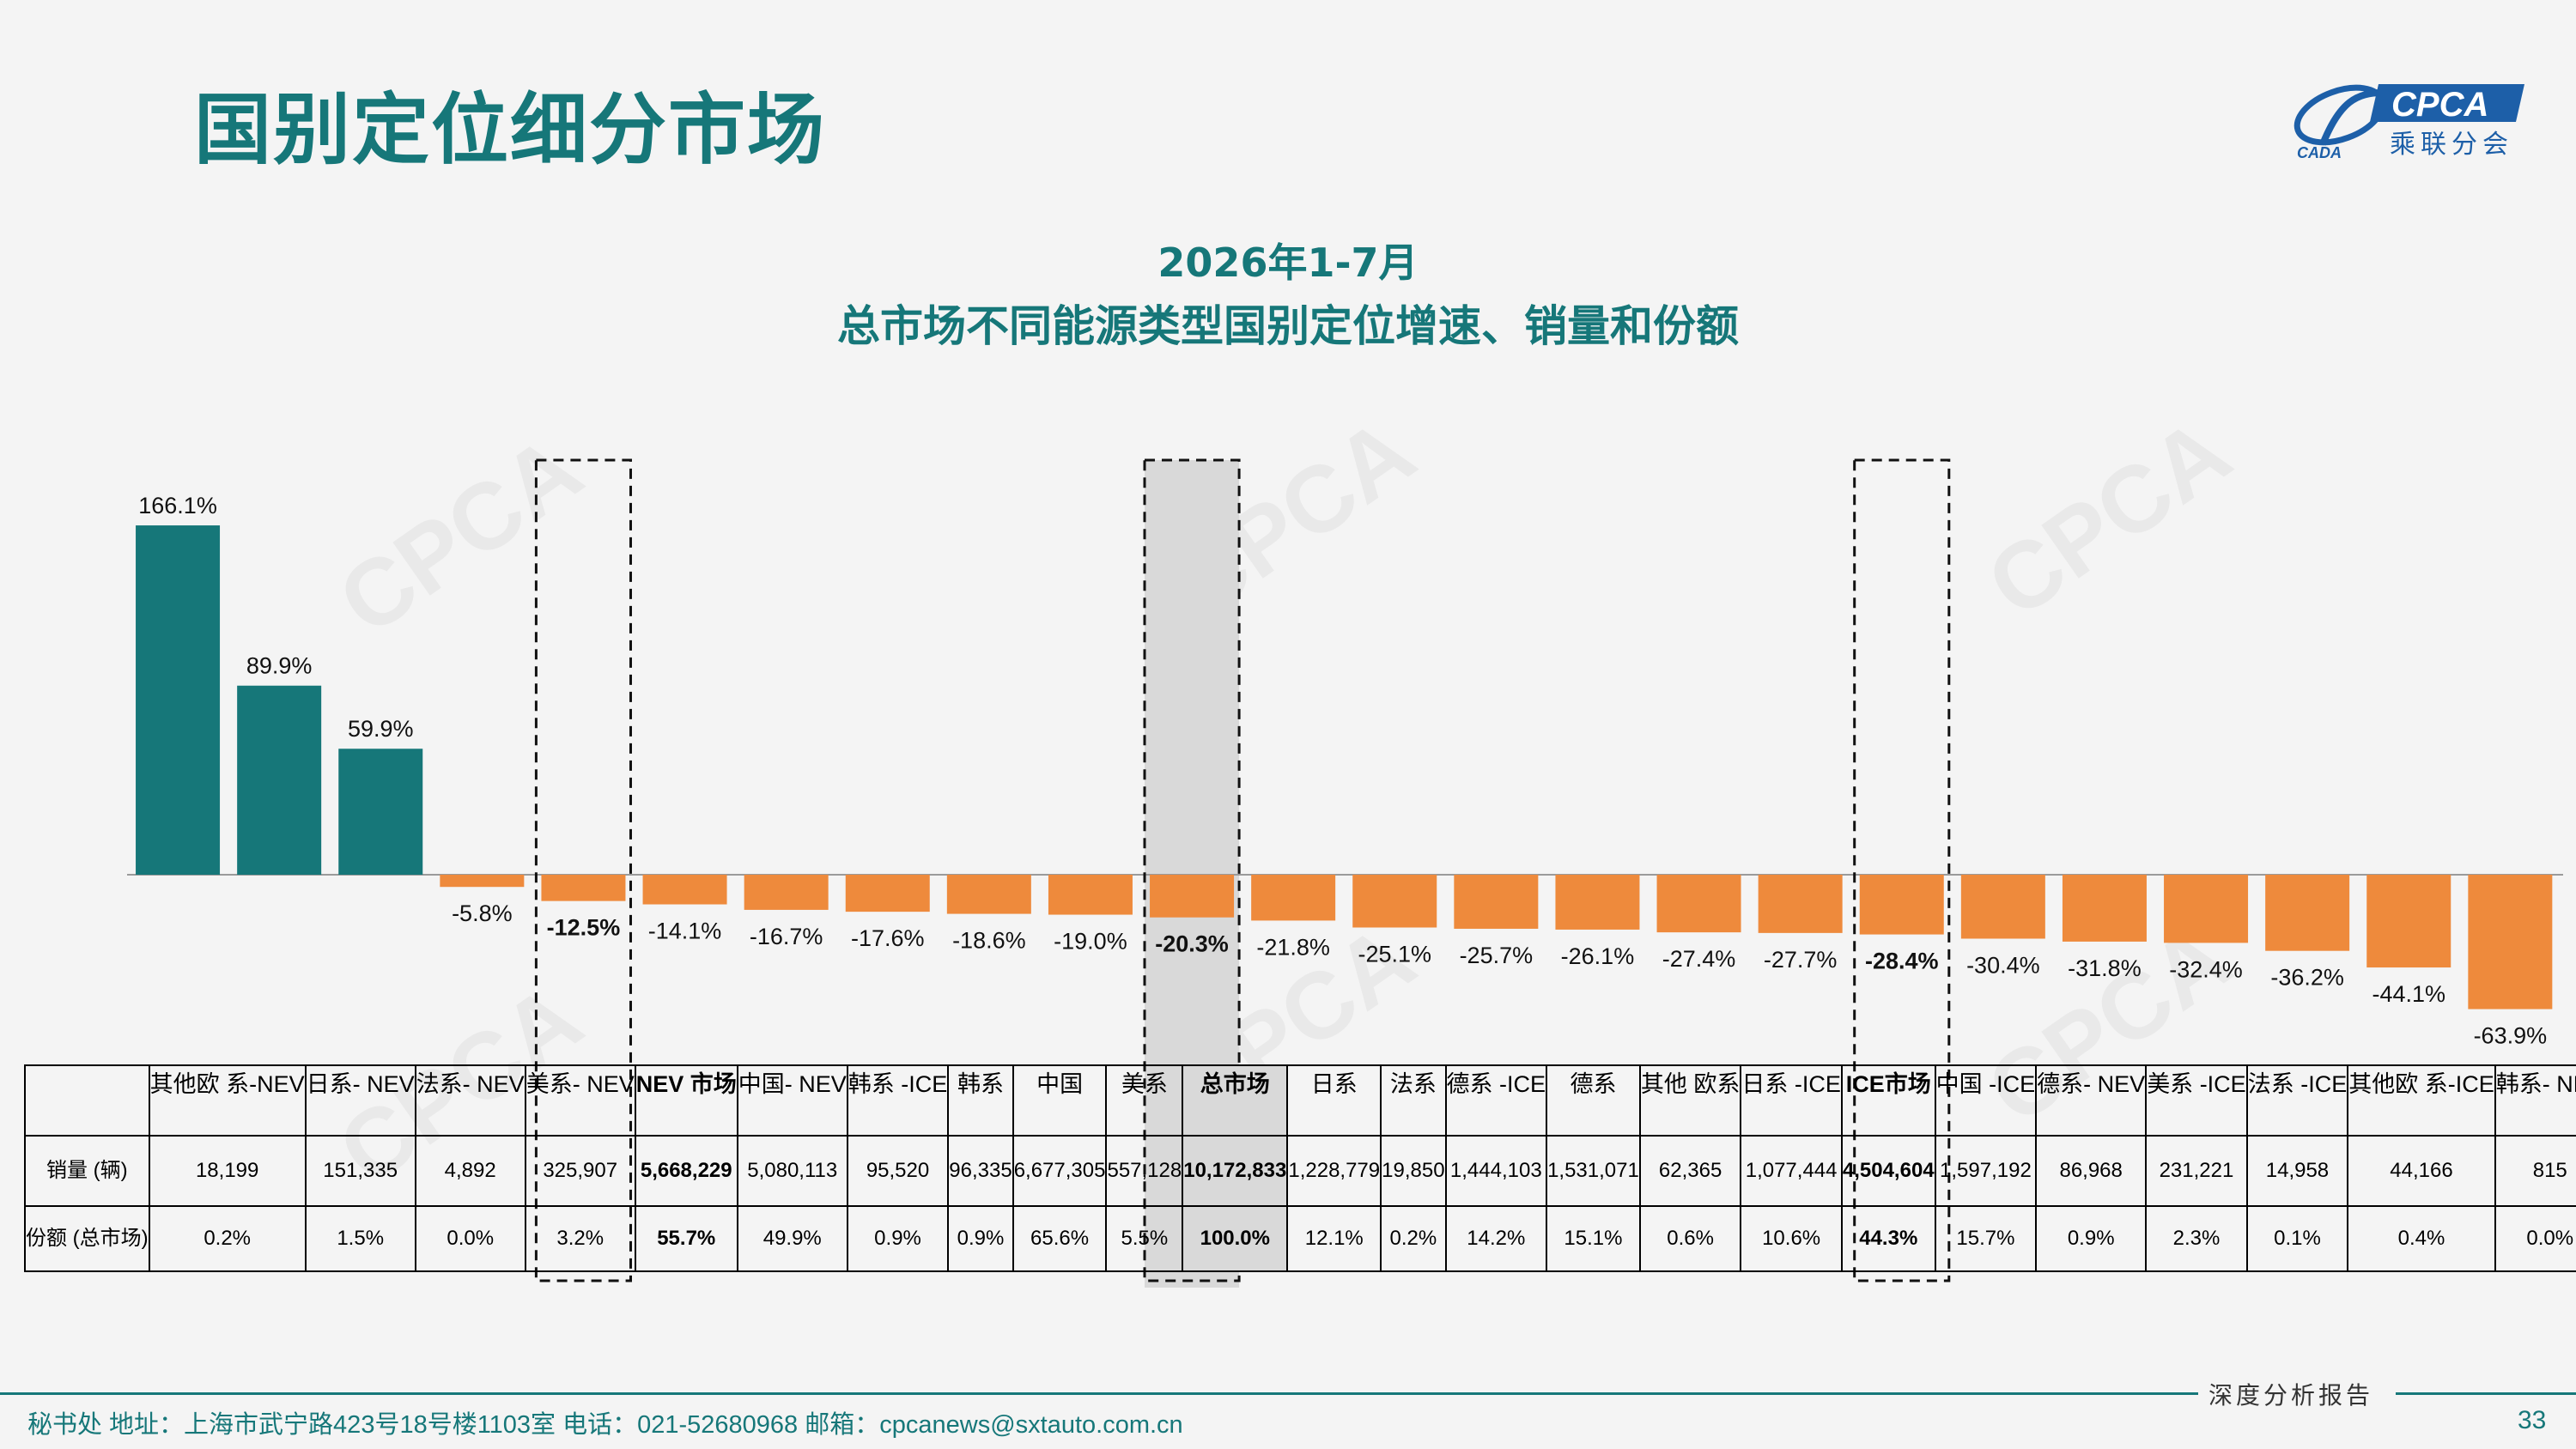 The width and height of the screenshot is (2576, 1449). Describe the element at coordinates (1594, 1171) in the screenshot. I see `volume-cell: 1,531,071` at that location.